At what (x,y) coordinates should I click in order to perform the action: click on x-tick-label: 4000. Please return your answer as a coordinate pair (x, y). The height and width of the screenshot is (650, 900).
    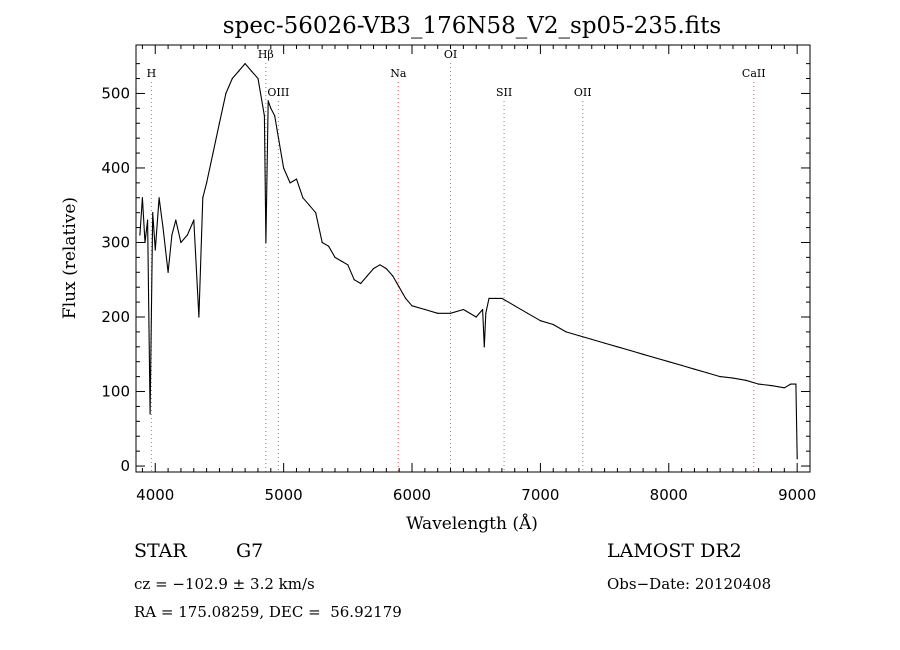
    Looking at the image, I should click on (155, 495).